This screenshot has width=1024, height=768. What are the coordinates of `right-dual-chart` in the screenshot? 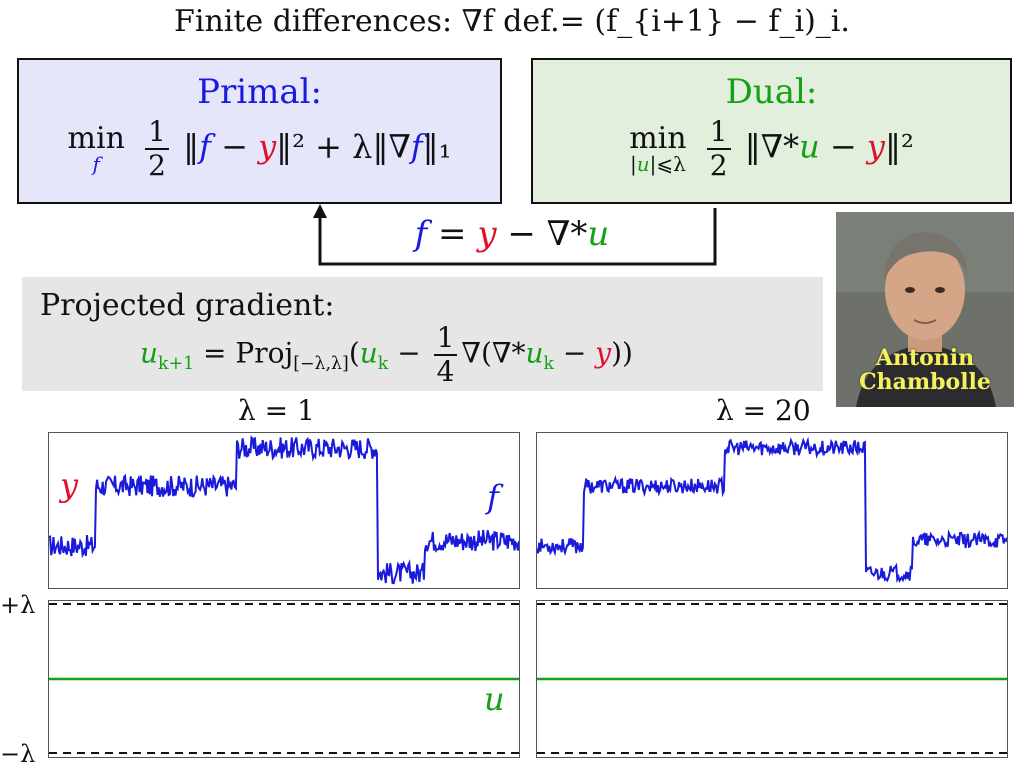 It's located at (772, 678).